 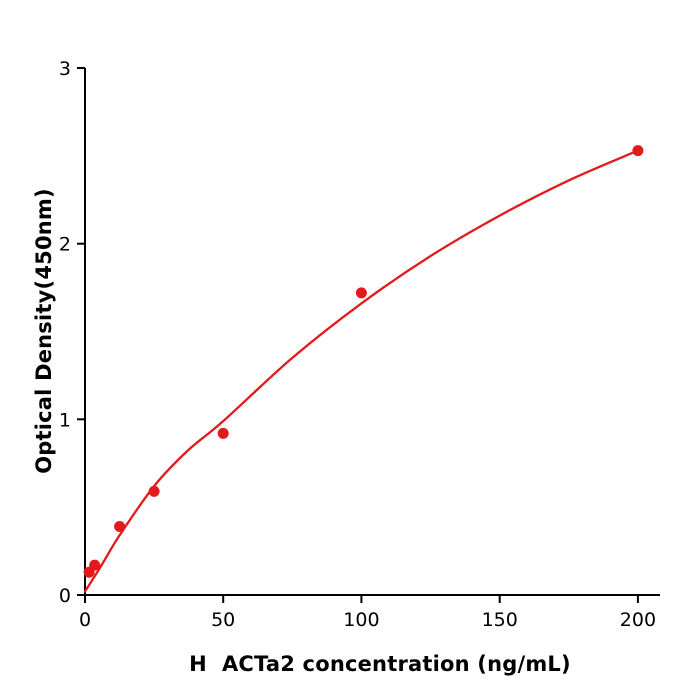 I want to click on y-tick-label: 1, so click(x=65, y=420).